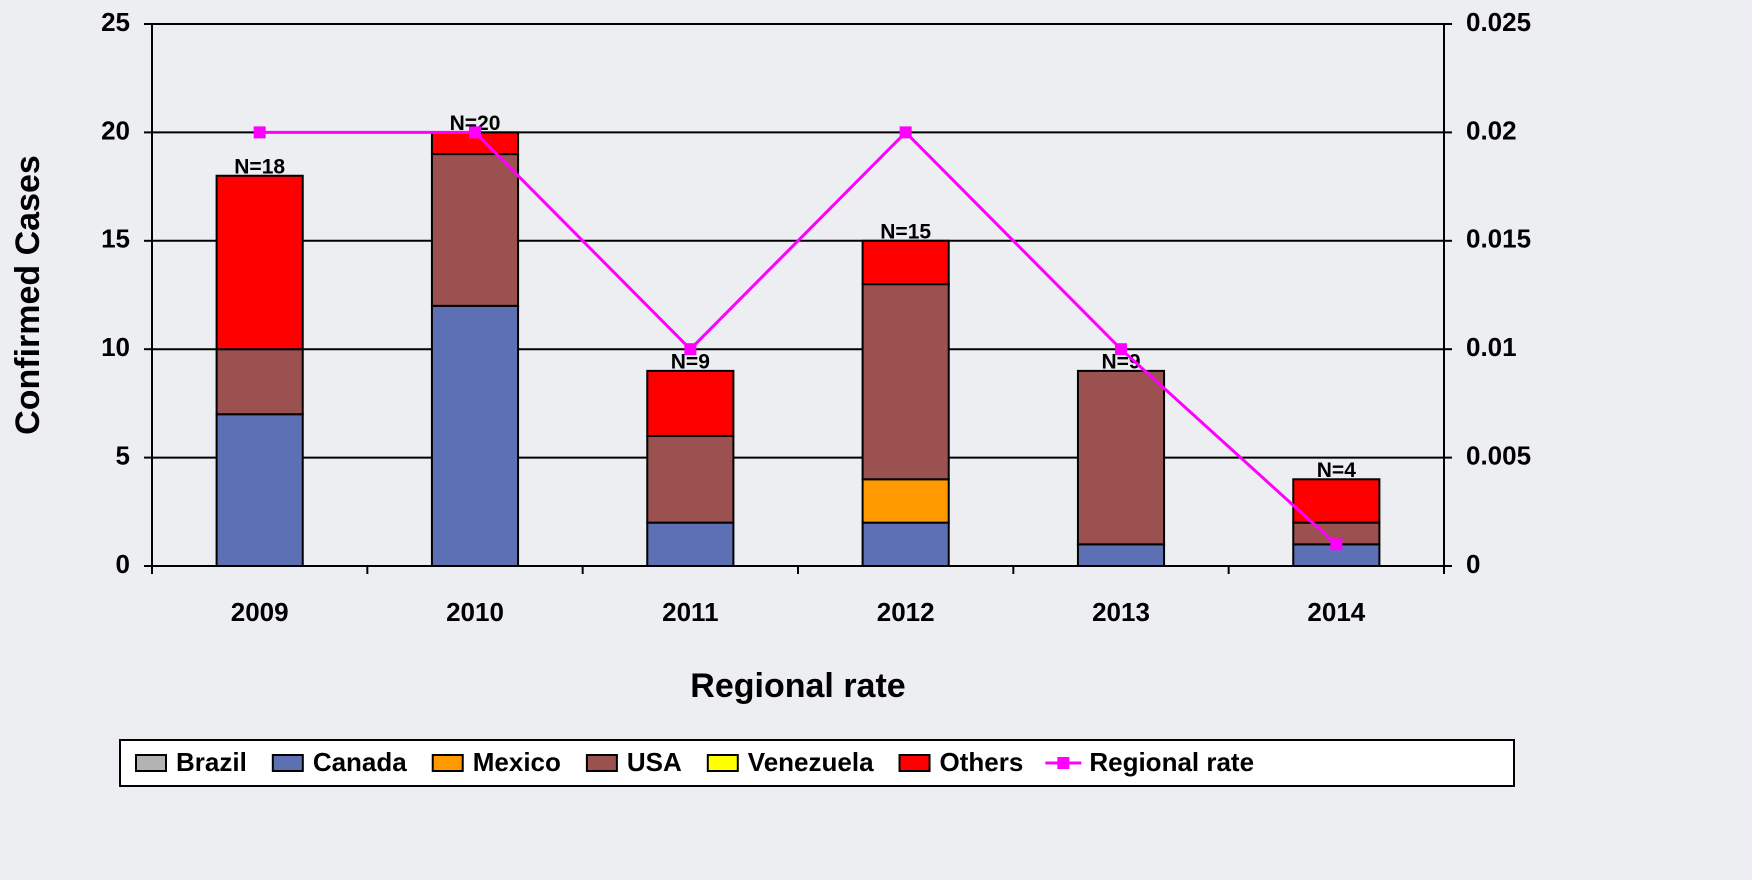 Image resolution: width=1752 pixels, height=880 pixels. What do you see at coordinates (115, 239) in the screenshot?
I see `y-tick-label: 15` at bounding box center [115, 239].